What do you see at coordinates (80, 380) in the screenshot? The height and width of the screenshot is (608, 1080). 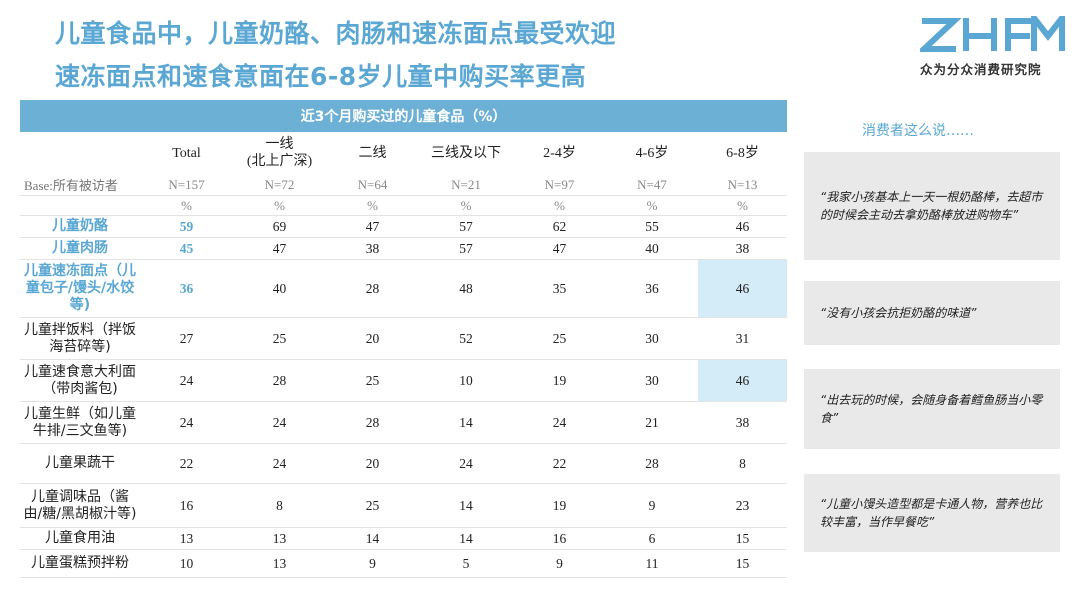 I see `row-label: 儿童速食意大利面（带肉酱包)` at bounding box center [80, 380].